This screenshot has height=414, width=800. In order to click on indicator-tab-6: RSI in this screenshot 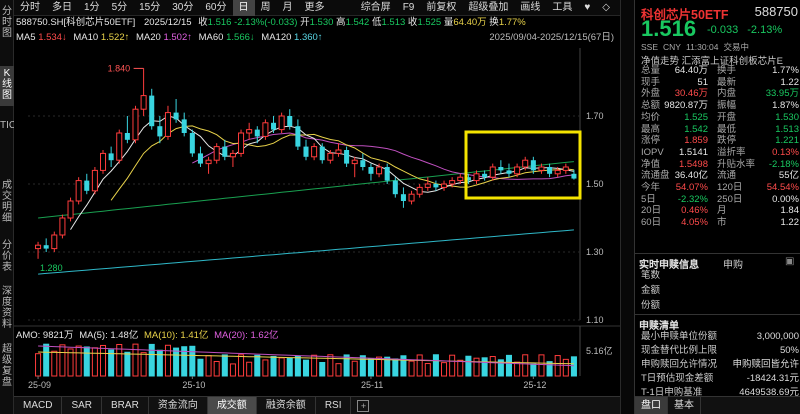, I will do `click(334, 405)`.